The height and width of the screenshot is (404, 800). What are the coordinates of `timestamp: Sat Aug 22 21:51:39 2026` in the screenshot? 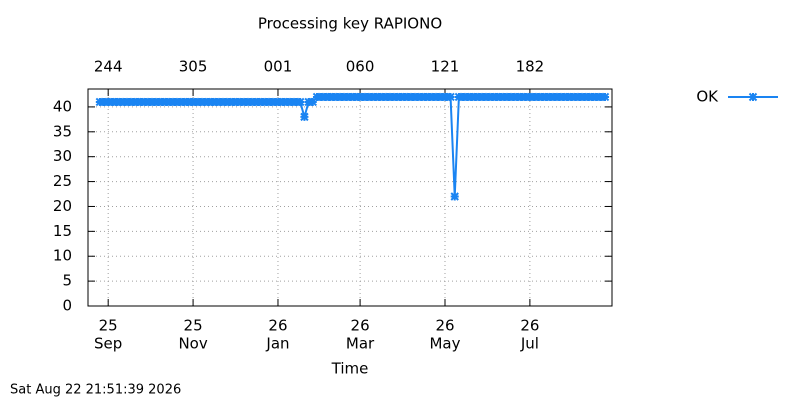 It's located at (95, 390).